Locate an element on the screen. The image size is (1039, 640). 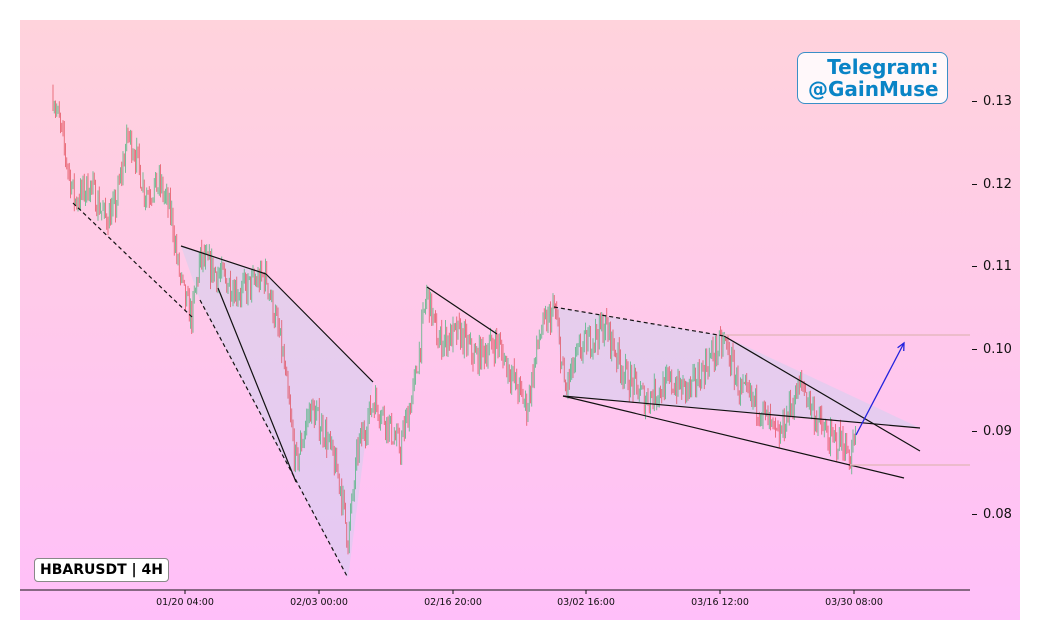
breakout-arrow-icon is located at coordinates (880, 388).